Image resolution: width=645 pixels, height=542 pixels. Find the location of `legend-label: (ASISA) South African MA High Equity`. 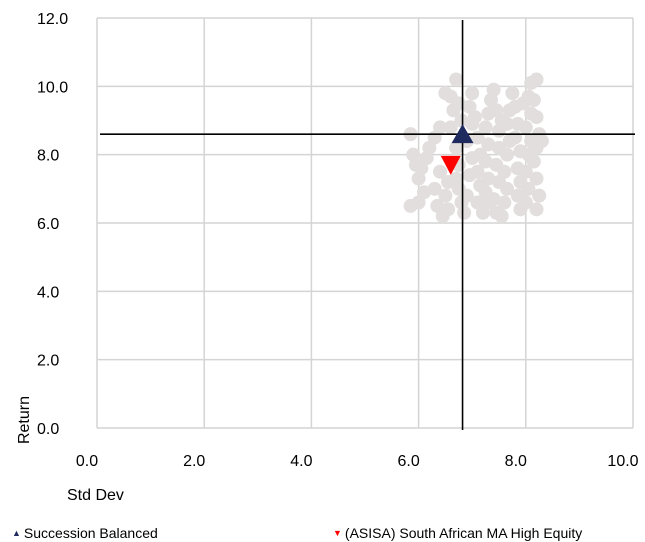

legend-label: (ASISA) South African MA High Equity is located at coordinates (463, 533).